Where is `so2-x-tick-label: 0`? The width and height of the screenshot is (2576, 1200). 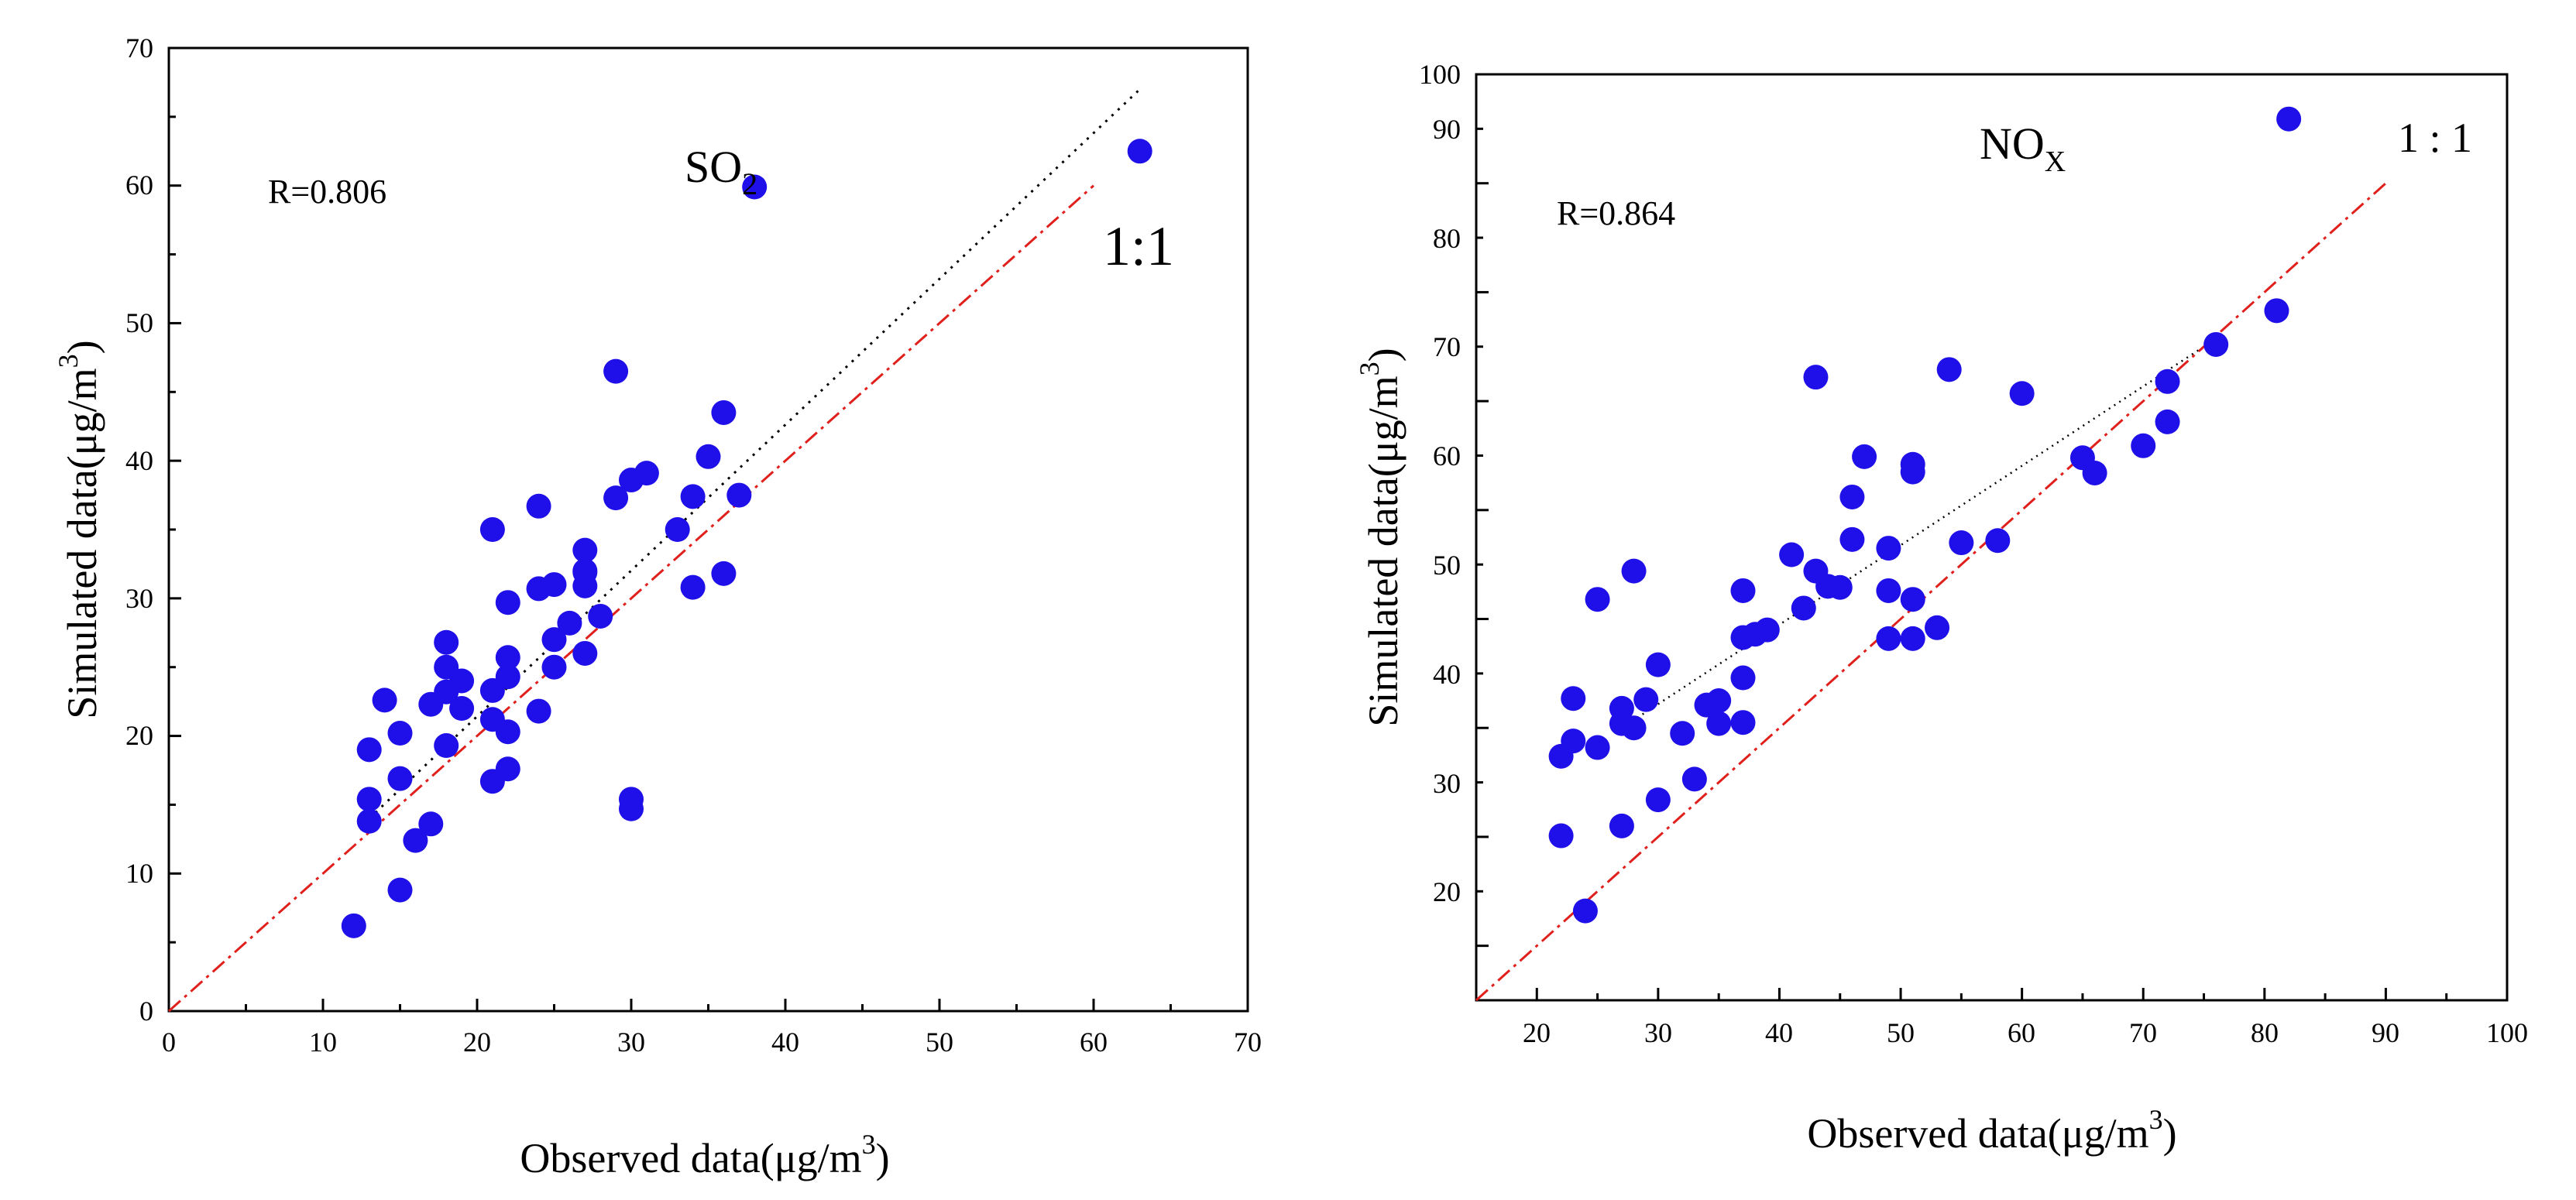 so2-x-tick-label: 0 is located at coordinates (169, 1042).